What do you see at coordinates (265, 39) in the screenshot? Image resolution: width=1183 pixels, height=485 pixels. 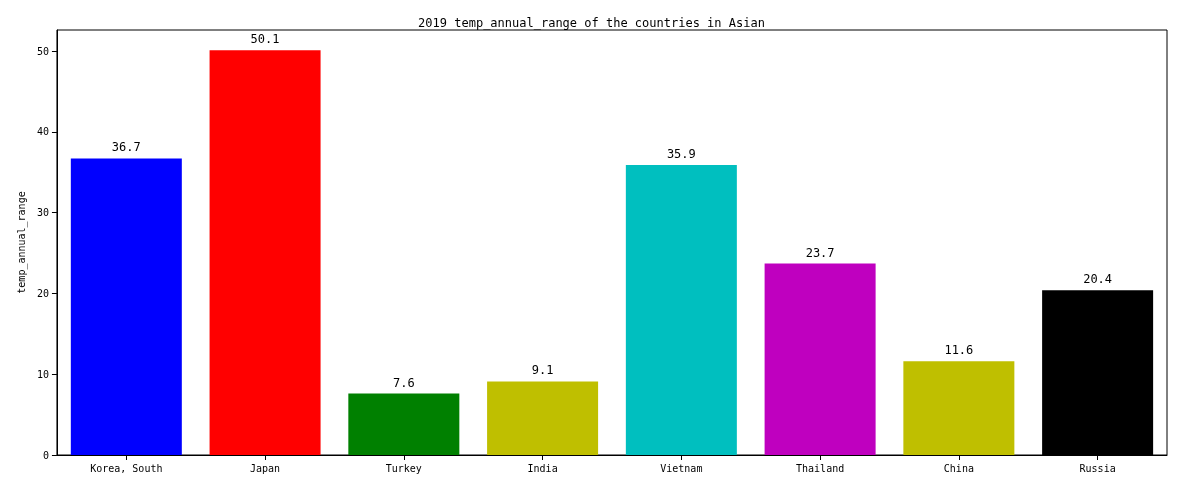 I see `data-label: 50.1` at bounding box center [265, 39].